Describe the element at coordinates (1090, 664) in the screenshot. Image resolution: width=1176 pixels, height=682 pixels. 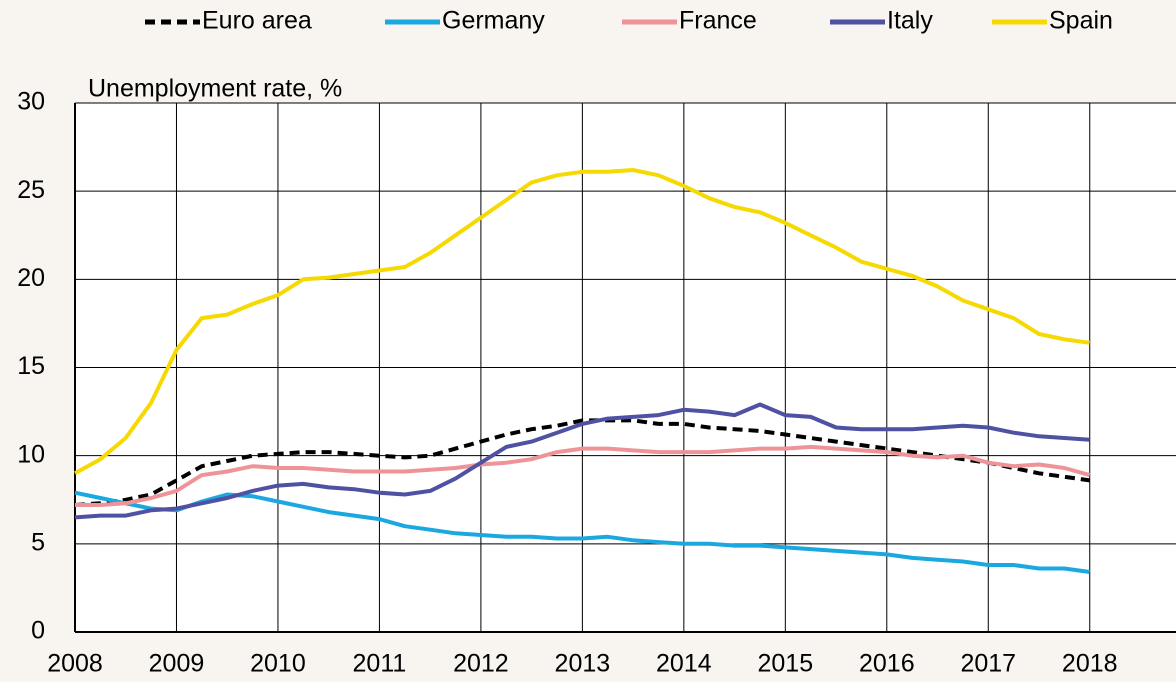
I see `x-tick-label: 2018` at that location.